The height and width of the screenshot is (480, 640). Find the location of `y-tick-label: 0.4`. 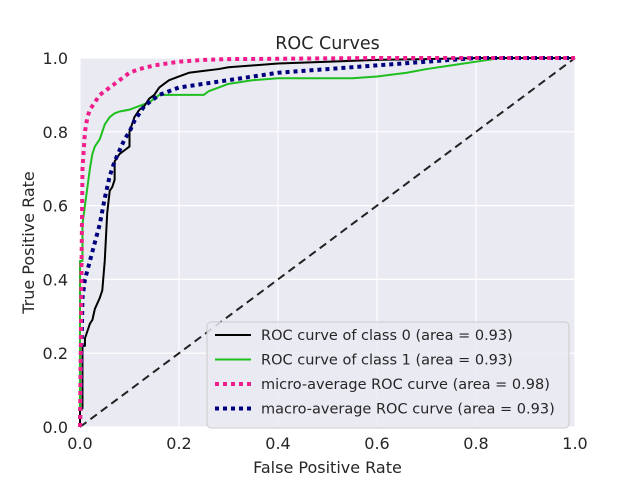

y-tick-label: 0.4 is located at coordinates (55, 279).